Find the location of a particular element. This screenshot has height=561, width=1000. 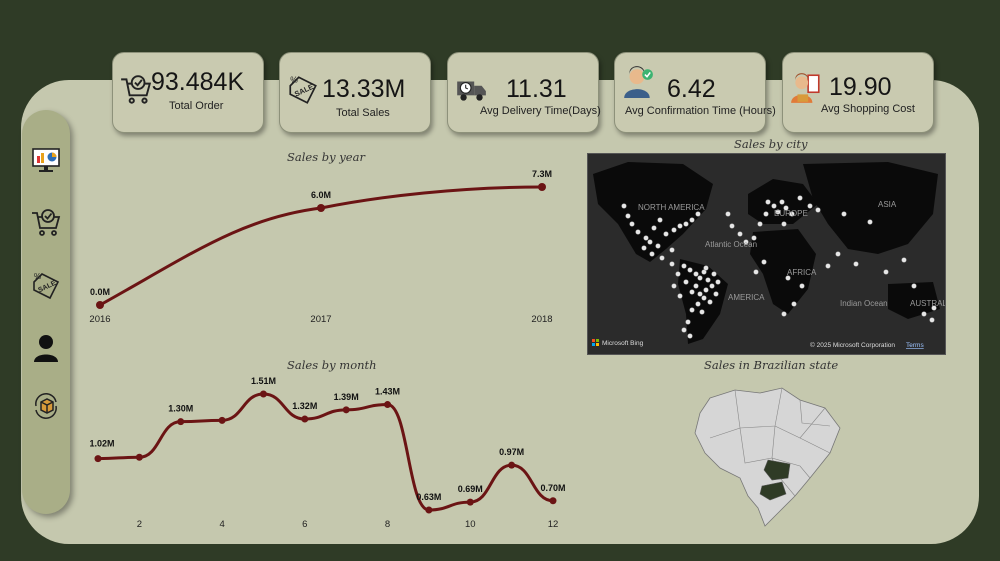

kpi-label: Avg Confirmation Time (Hours) is located at coordinates (700, 111).